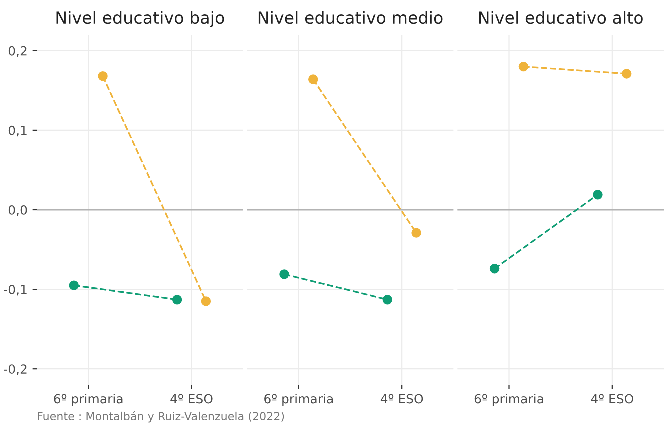  I want to click on y-tick-label: -0,2, so click(15, 370).